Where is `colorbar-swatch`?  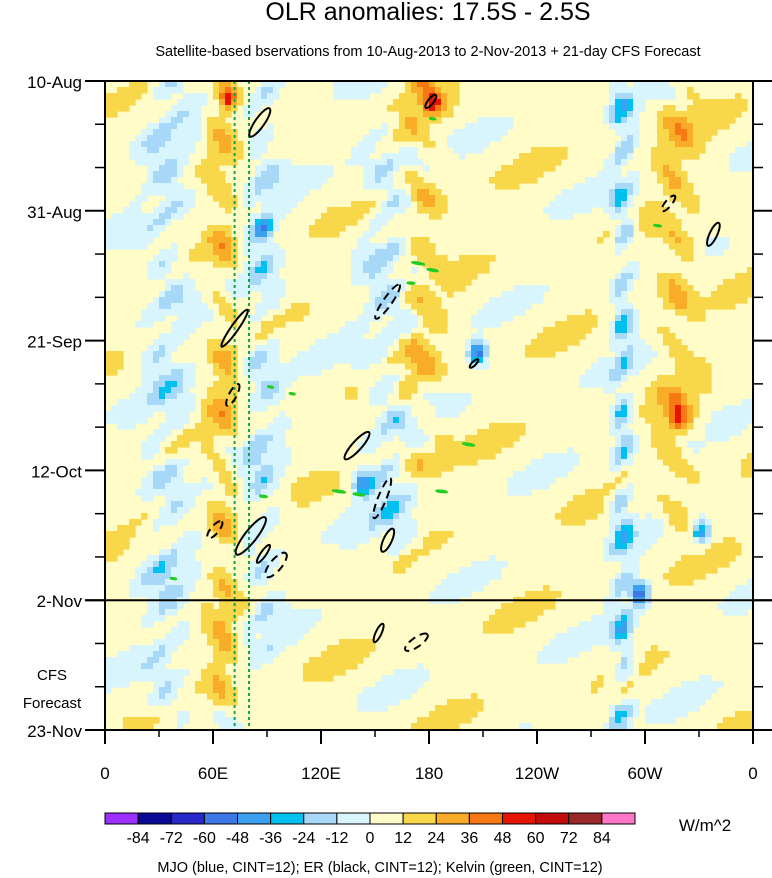 colorbar-swatch is located at coordinates (585, 818).